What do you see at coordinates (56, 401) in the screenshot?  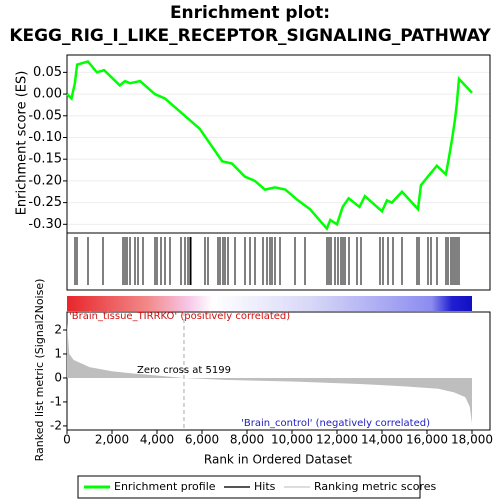 I see `y-tick-label: -1` at bounding box center [56, 401].